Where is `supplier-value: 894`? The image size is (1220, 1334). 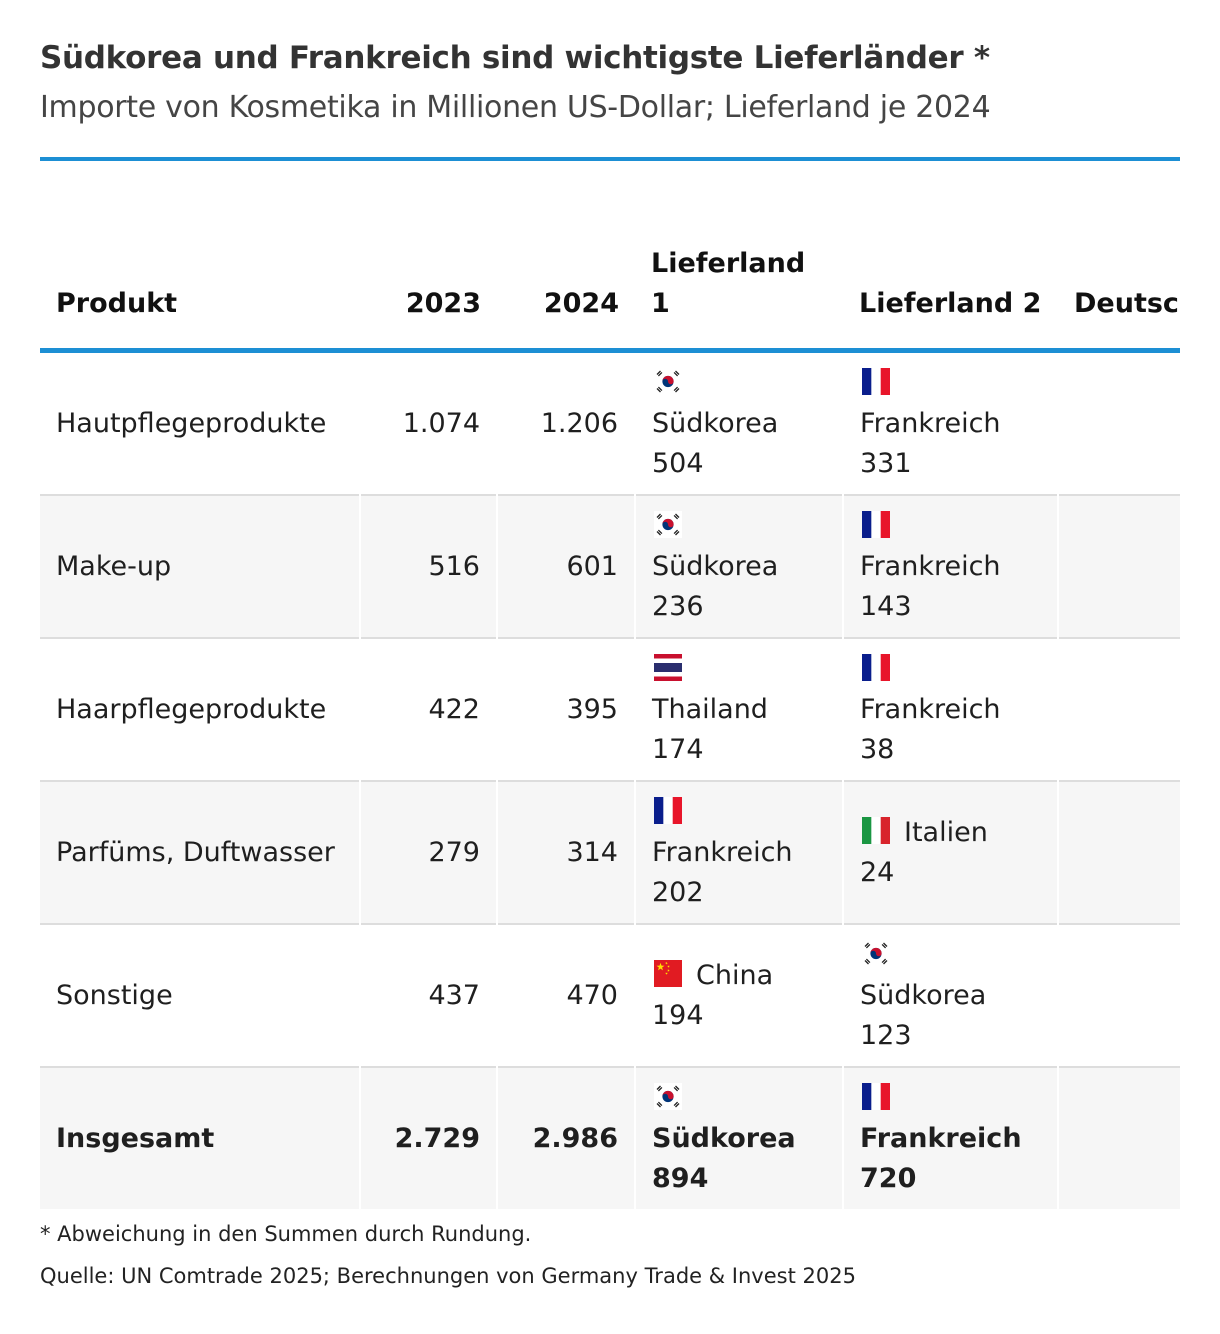
supplier-value: 894 is located at coordinates (680, 1178).